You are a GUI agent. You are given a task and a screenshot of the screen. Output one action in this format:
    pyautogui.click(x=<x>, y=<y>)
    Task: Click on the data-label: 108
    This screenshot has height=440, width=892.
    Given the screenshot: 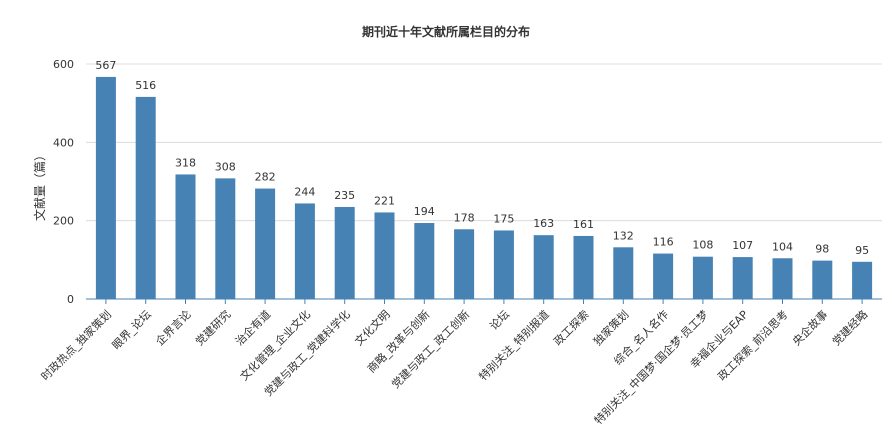 What is the action you would take?
    pyautogui.click(x=702, y=245)
    